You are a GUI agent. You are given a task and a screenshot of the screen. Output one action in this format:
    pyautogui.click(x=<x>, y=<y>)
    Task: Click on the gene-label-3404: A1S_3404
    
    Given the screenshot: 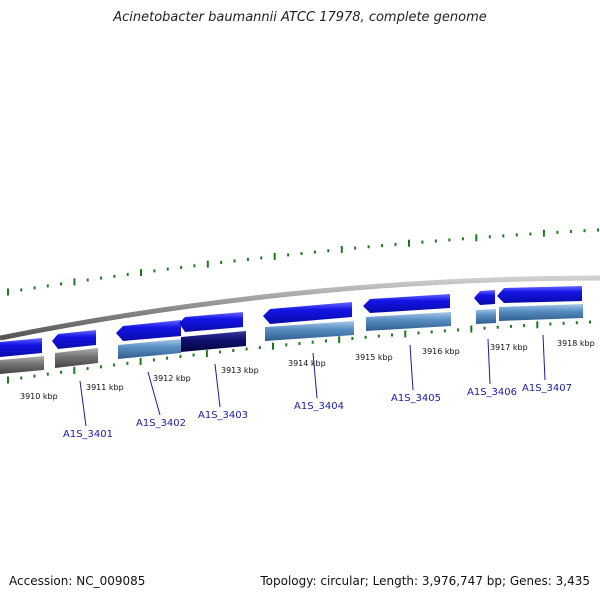 What is the action you would take?
    pyautogui.click(x=319, y=406)
    